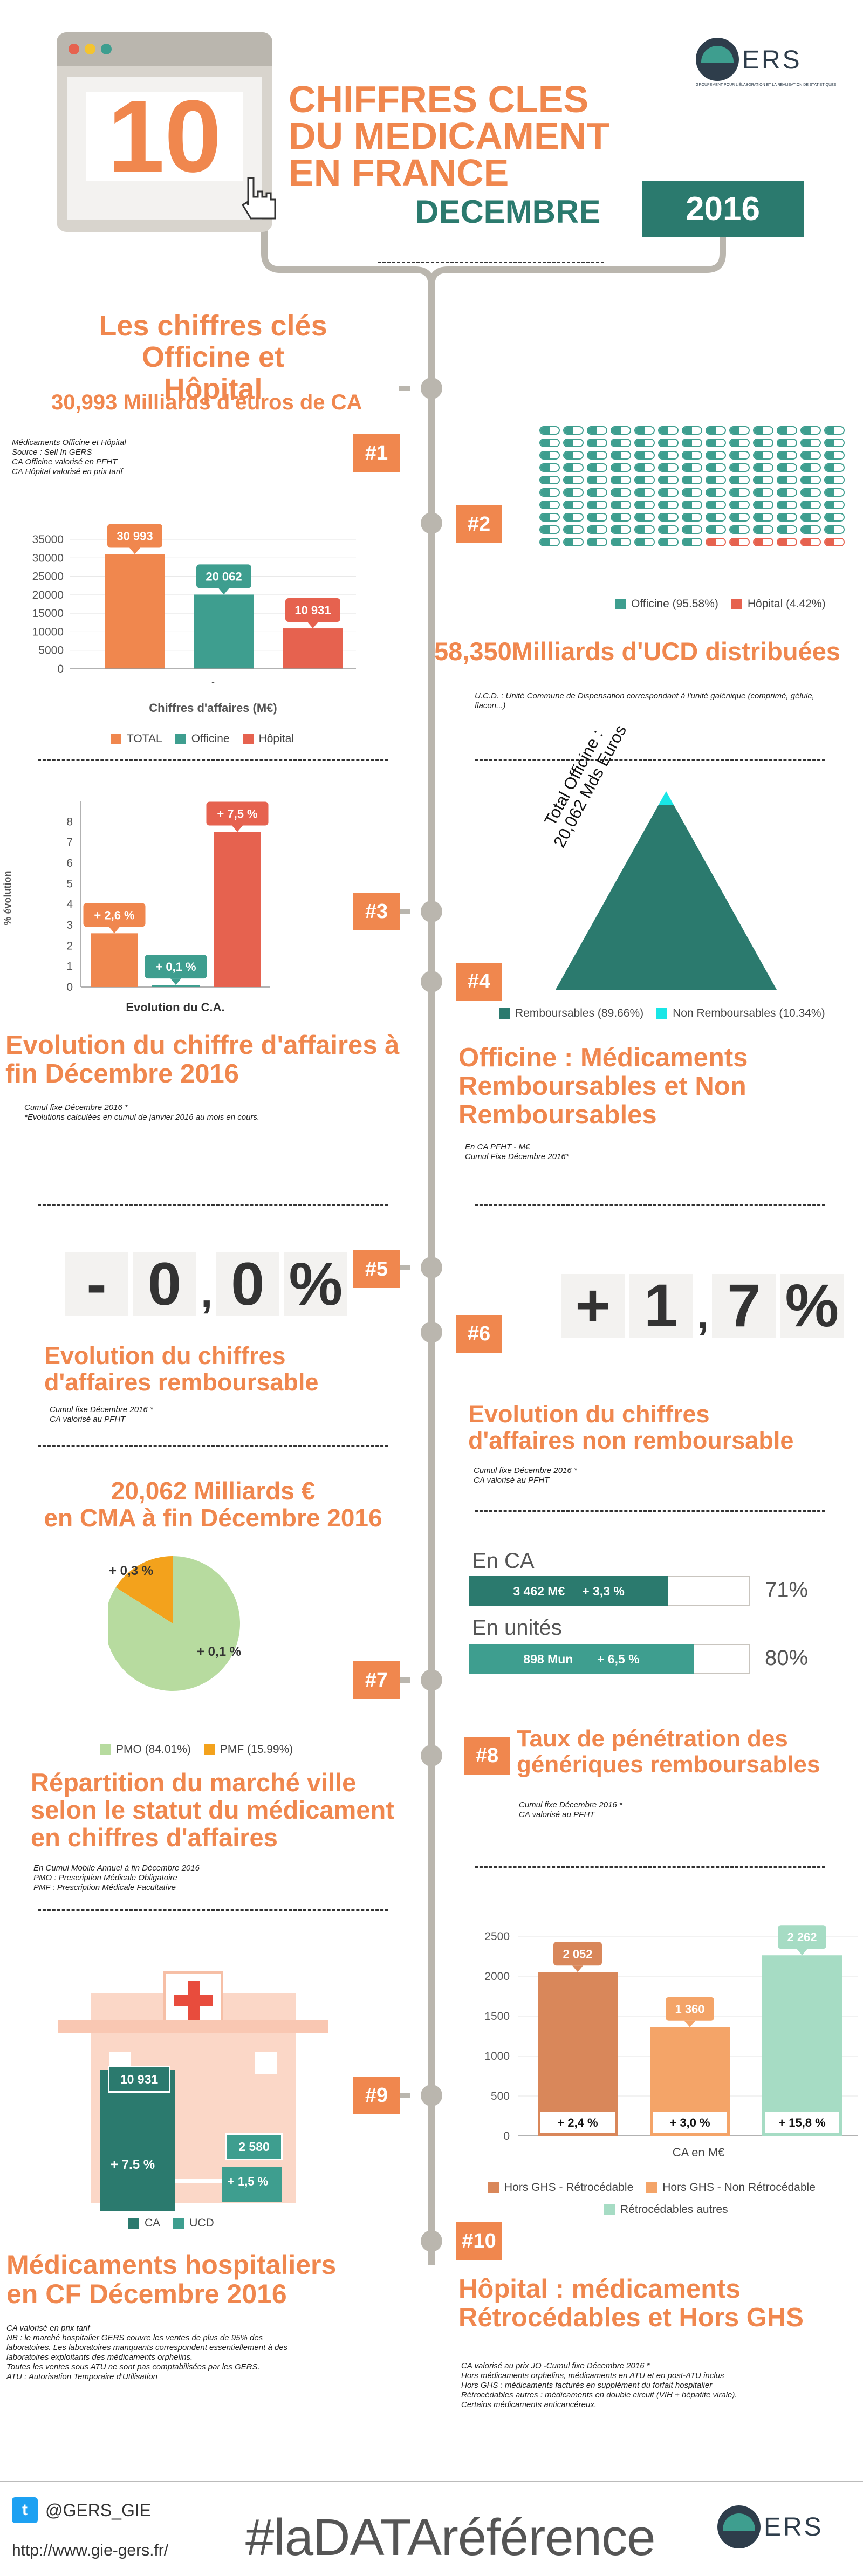  Describe the element at coordinates (794, 2527) in the screenshot. I see `footer-gers-logo-text: ERS` at that location.